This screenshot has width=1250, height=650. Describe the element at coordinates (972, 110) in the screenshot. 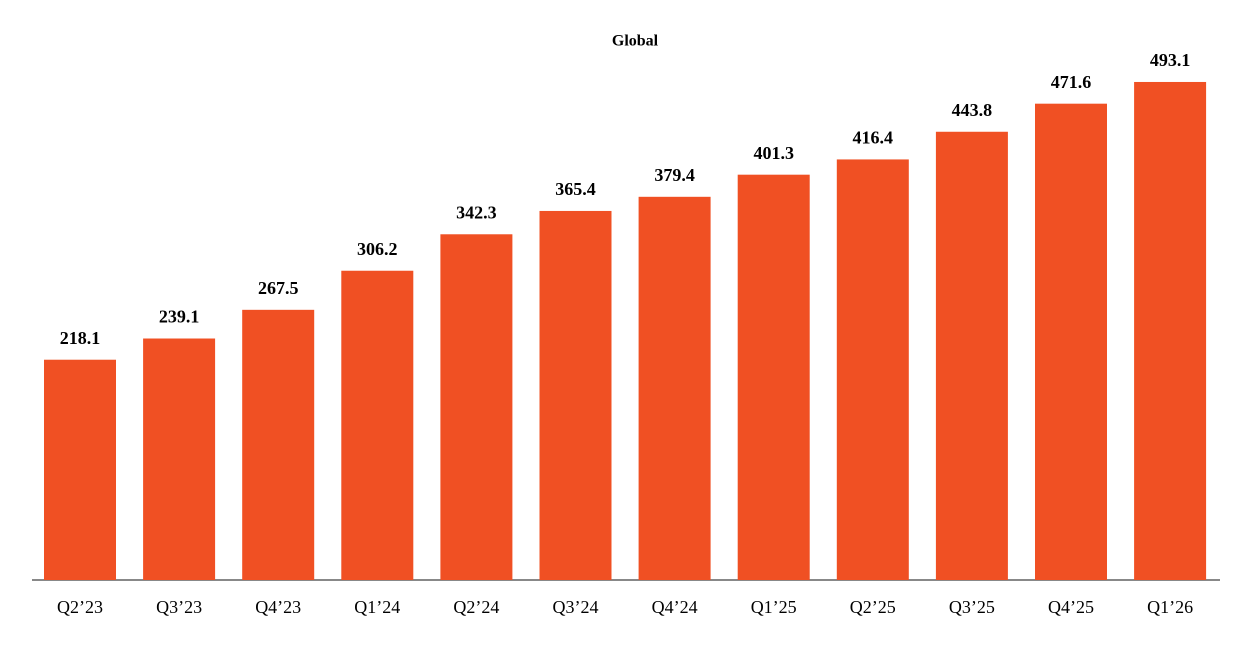

I see `value-label: 443.8` at that location.